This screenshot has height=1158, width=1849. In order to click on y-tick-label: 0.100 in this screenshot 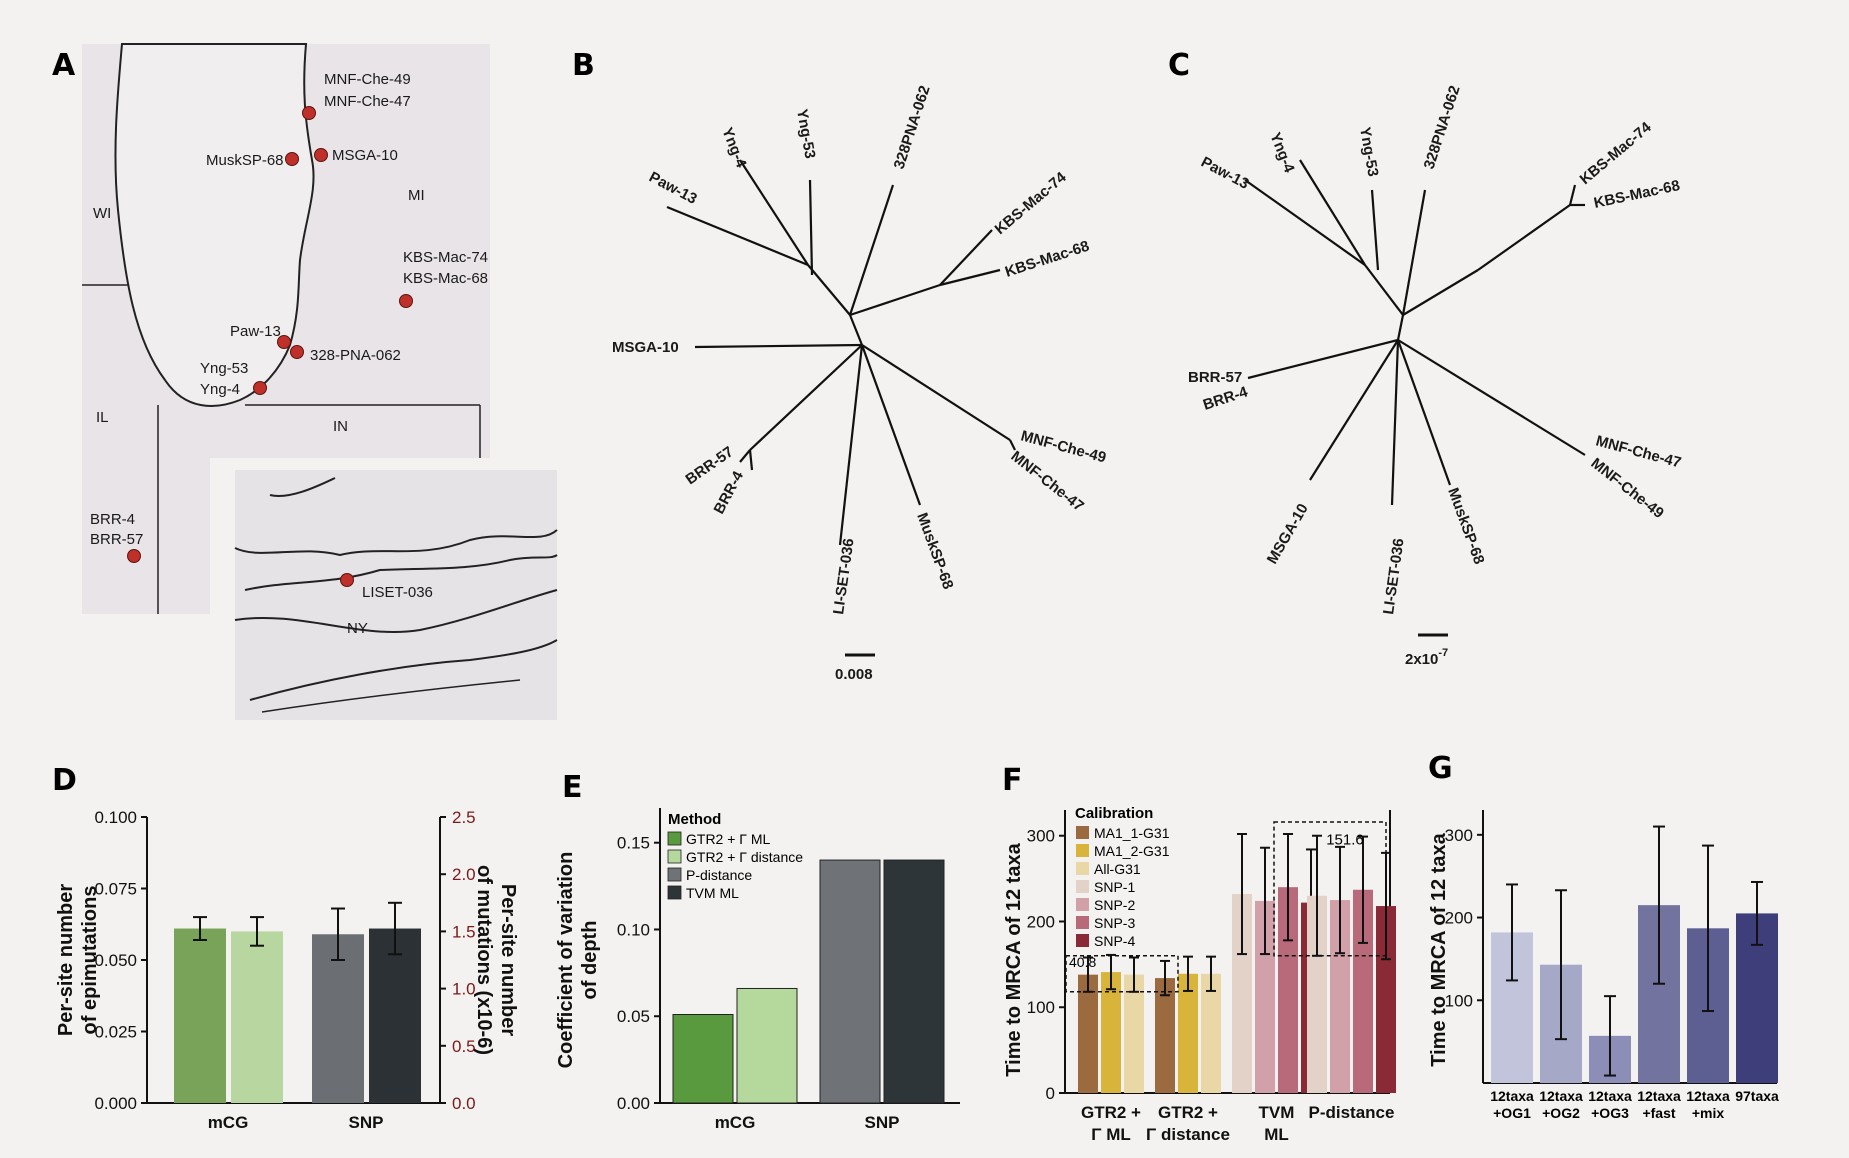, I will do `click(115, 817)`.